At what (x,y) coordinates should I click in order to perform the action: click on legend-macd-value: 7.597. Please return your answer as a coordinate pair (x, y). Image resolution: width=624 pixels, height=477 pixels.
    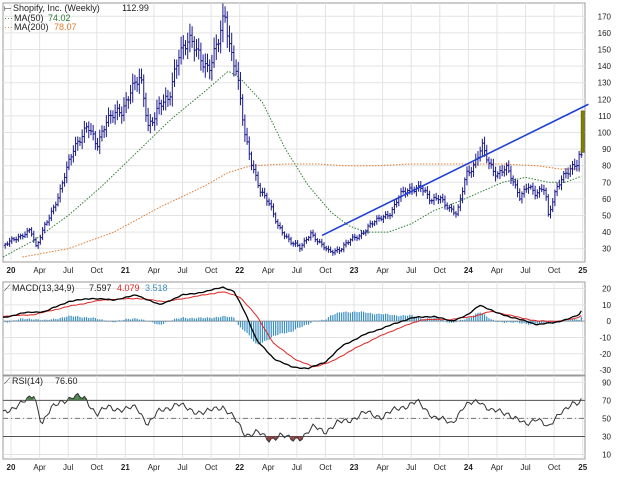
    Looking at the image, I should click on (100, 288).